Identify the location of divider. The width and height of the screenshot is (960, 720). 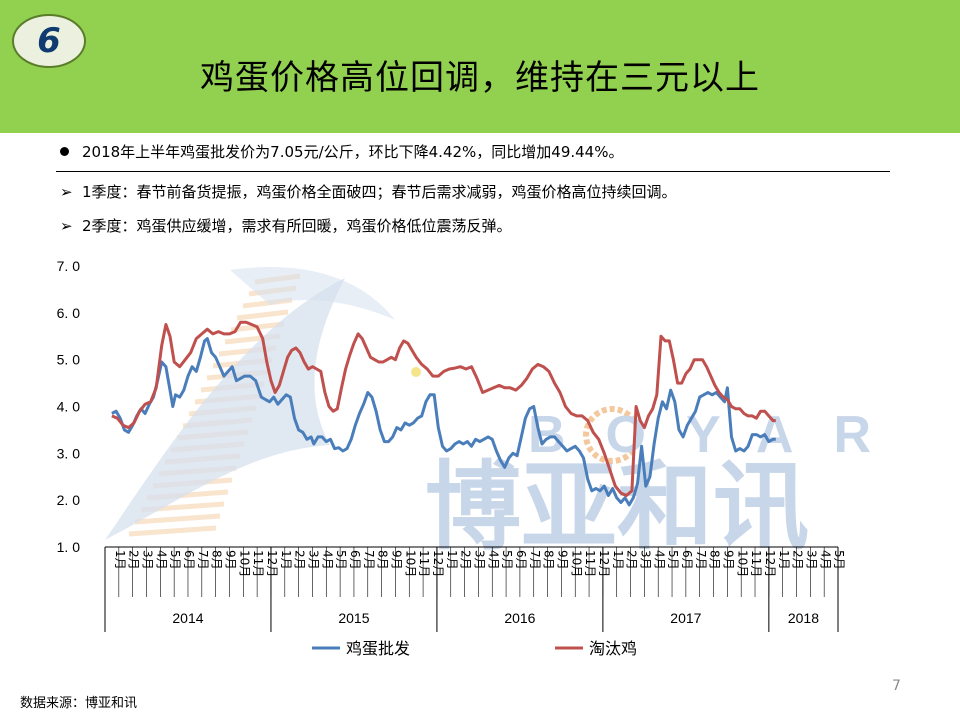
(473, 171).